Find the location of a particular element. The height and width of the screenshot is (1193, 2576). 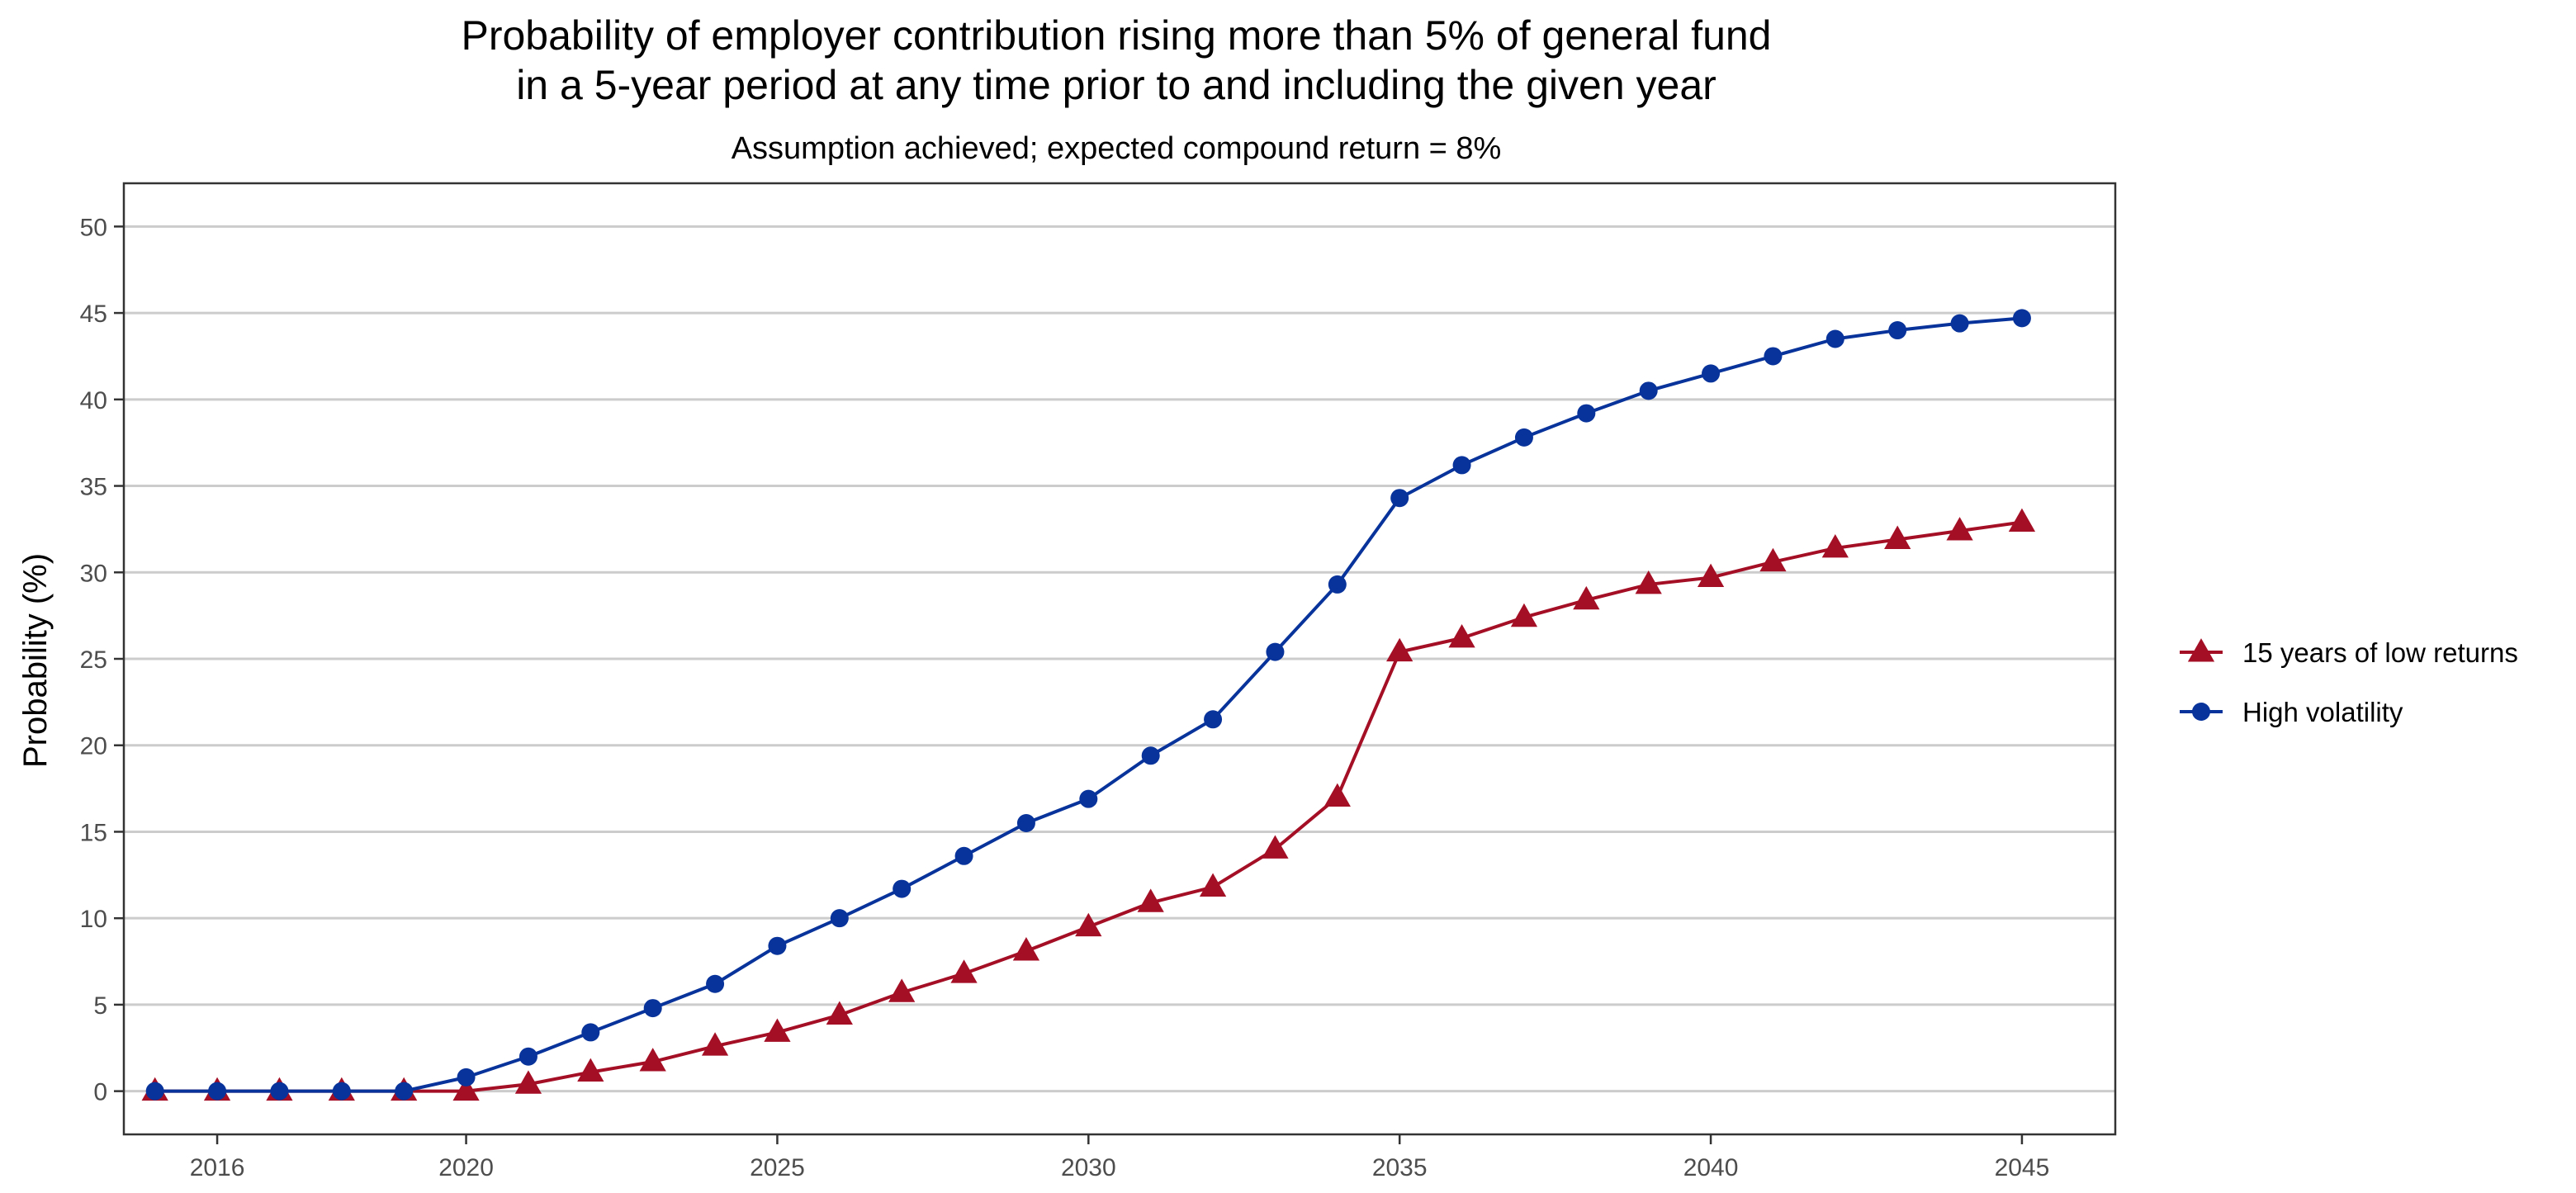

data-point-2017 is located at coordinates (279, 1091).